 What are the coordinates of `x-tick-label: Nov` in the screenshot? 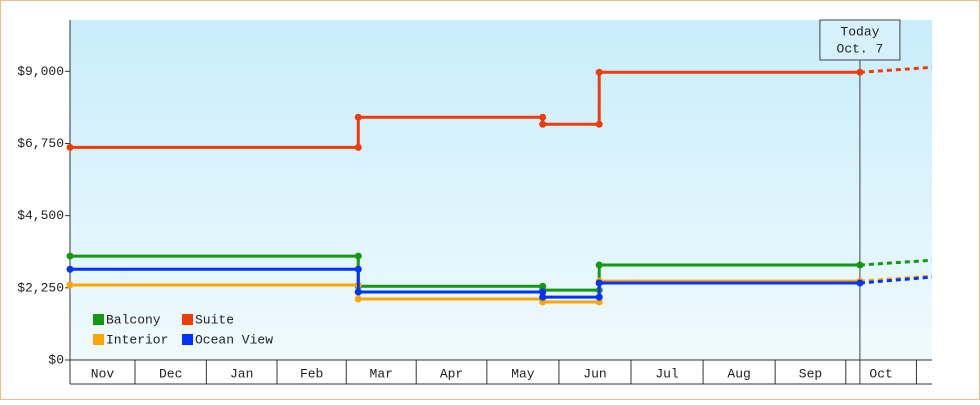 It's located at (103, 373).